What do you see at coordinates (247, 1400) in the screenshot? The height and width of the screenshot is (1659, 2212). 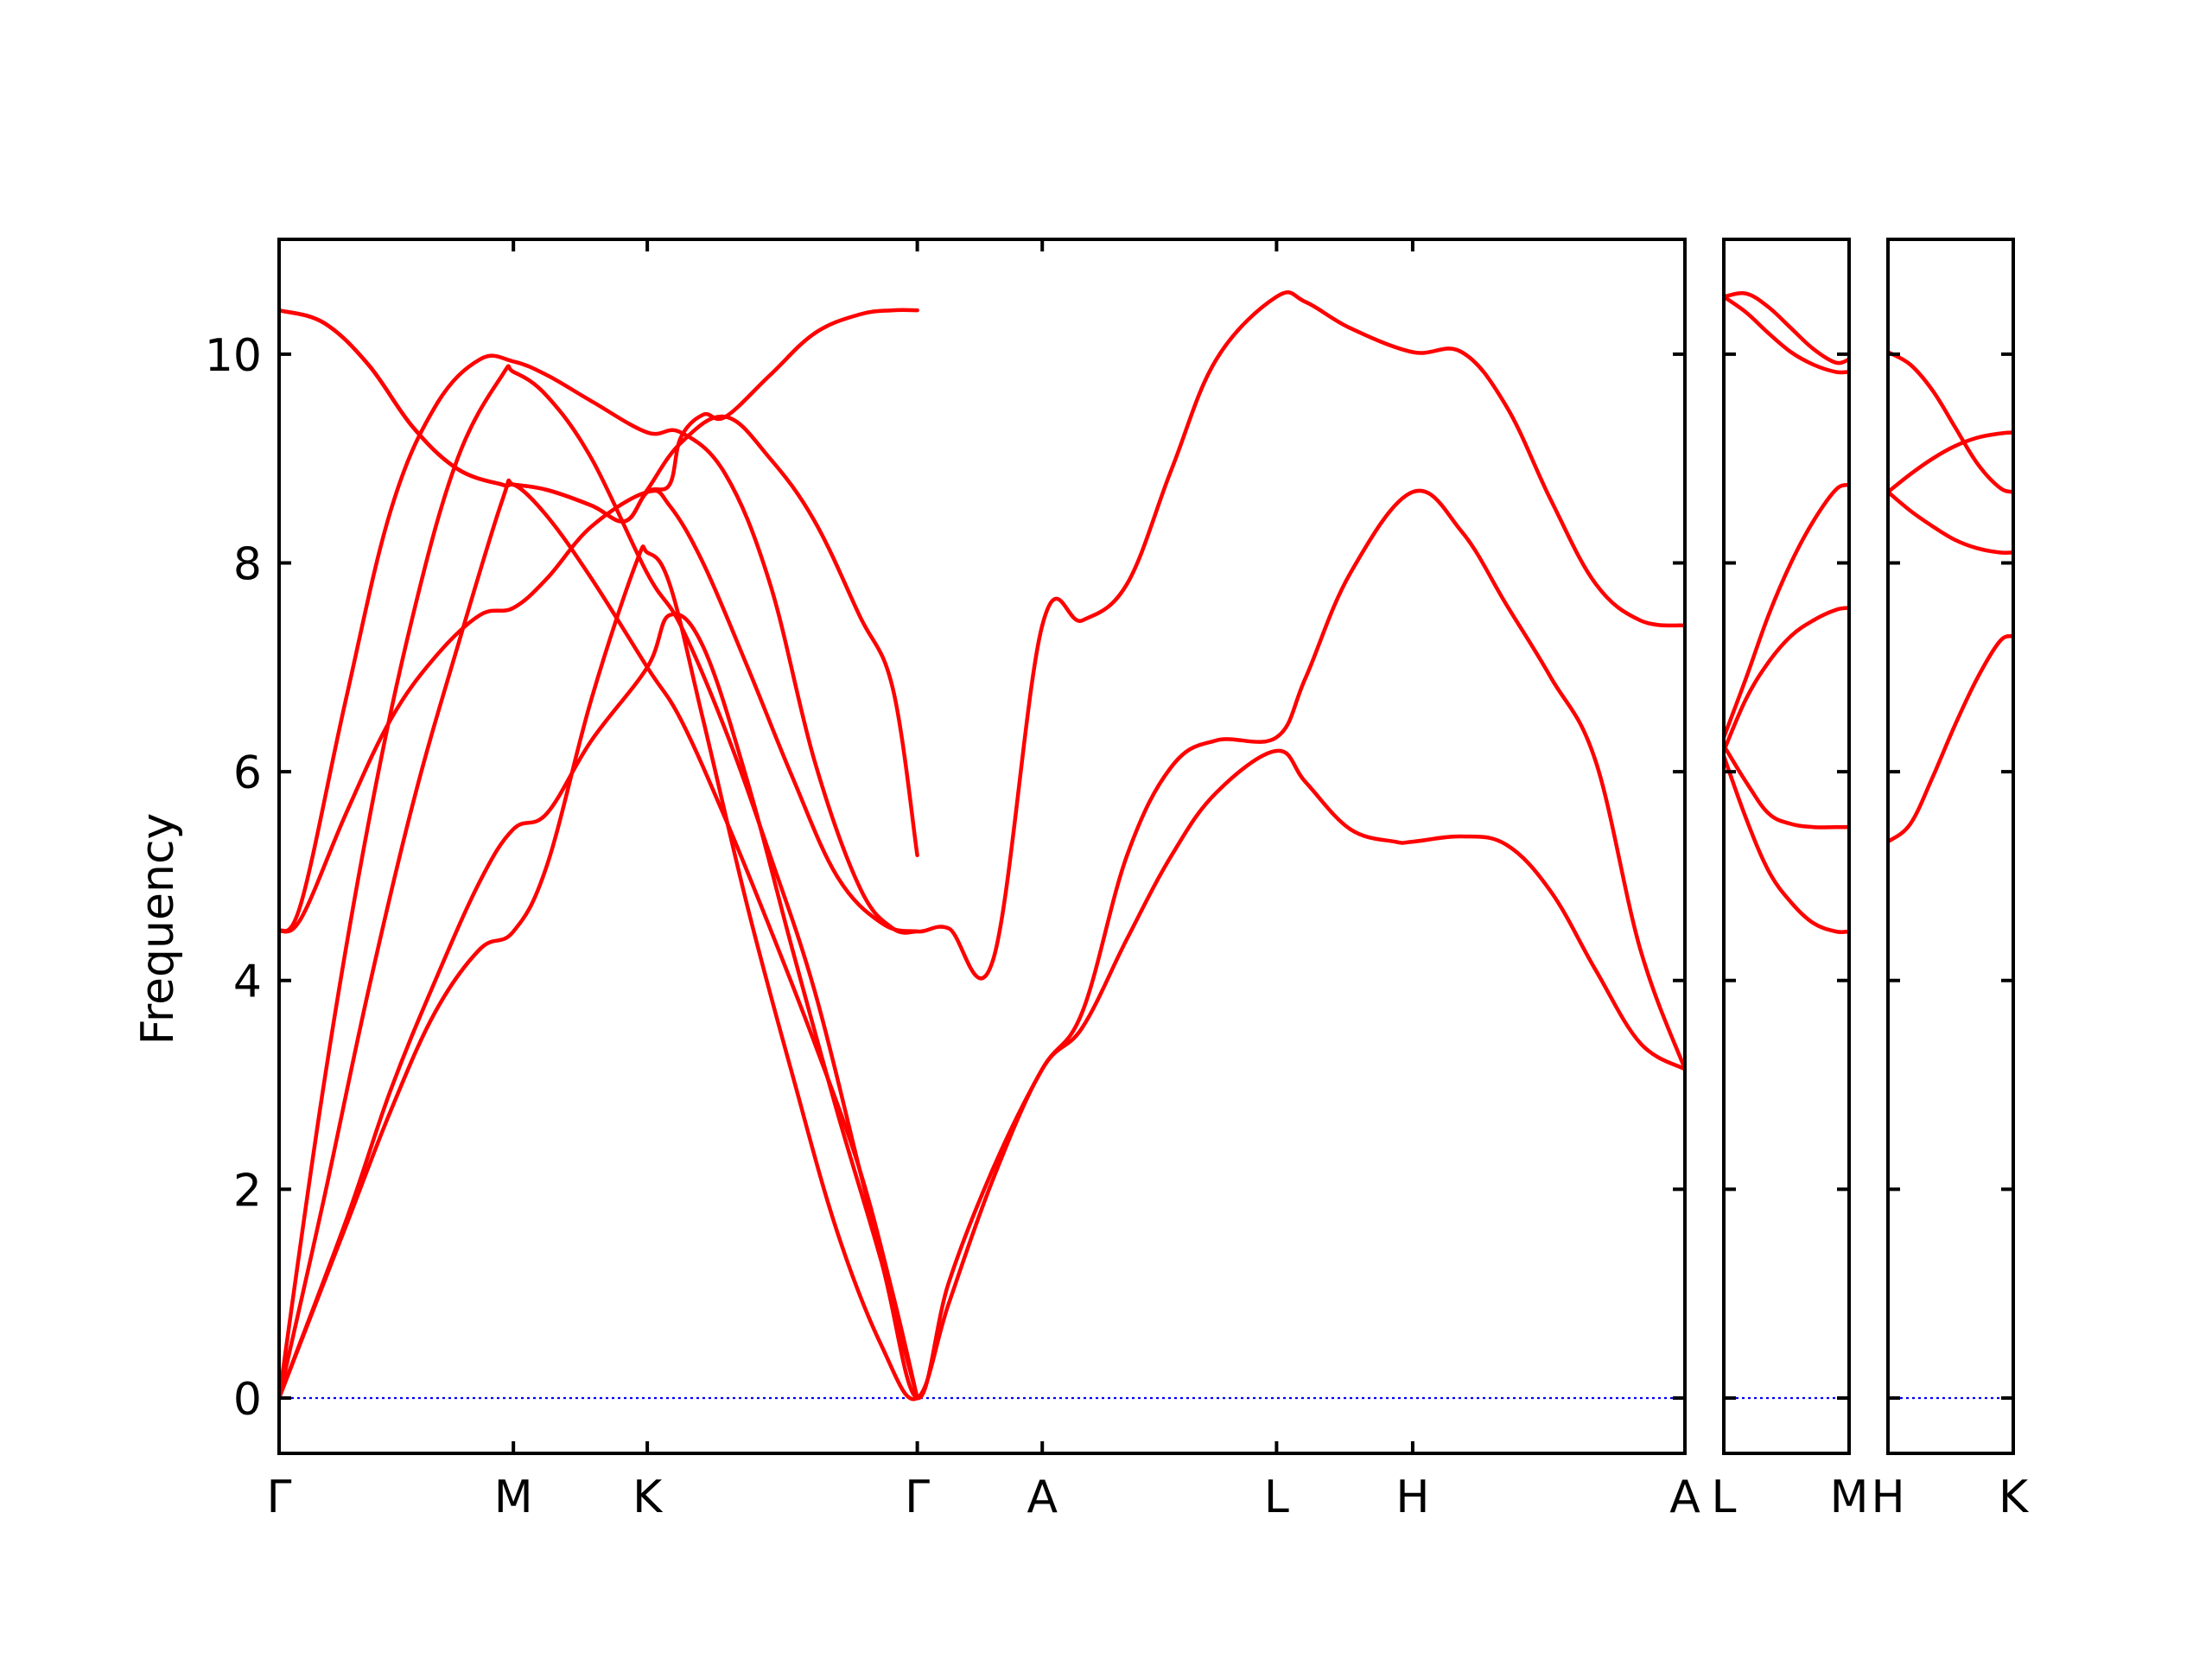 I see `y-tick-label: 0` at bounding box center [247, 1400].